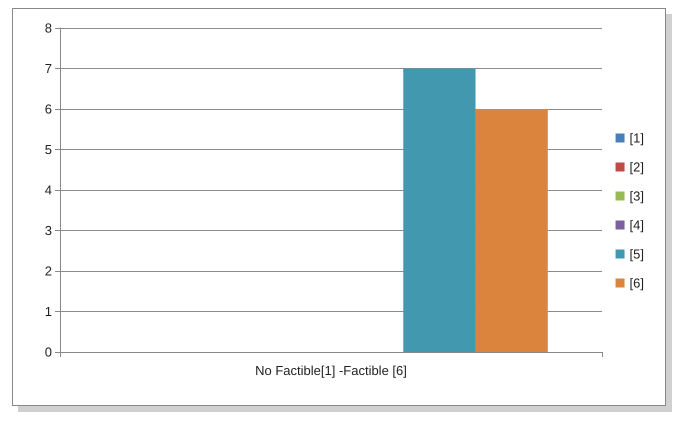 The width and height of the screenshot is (689, 421). What do you see at coordinates (331, 370) in the screenshot?
I see `x-tick-label: No Factible[1] -Factible [6]` at bounding box center [331, 370].